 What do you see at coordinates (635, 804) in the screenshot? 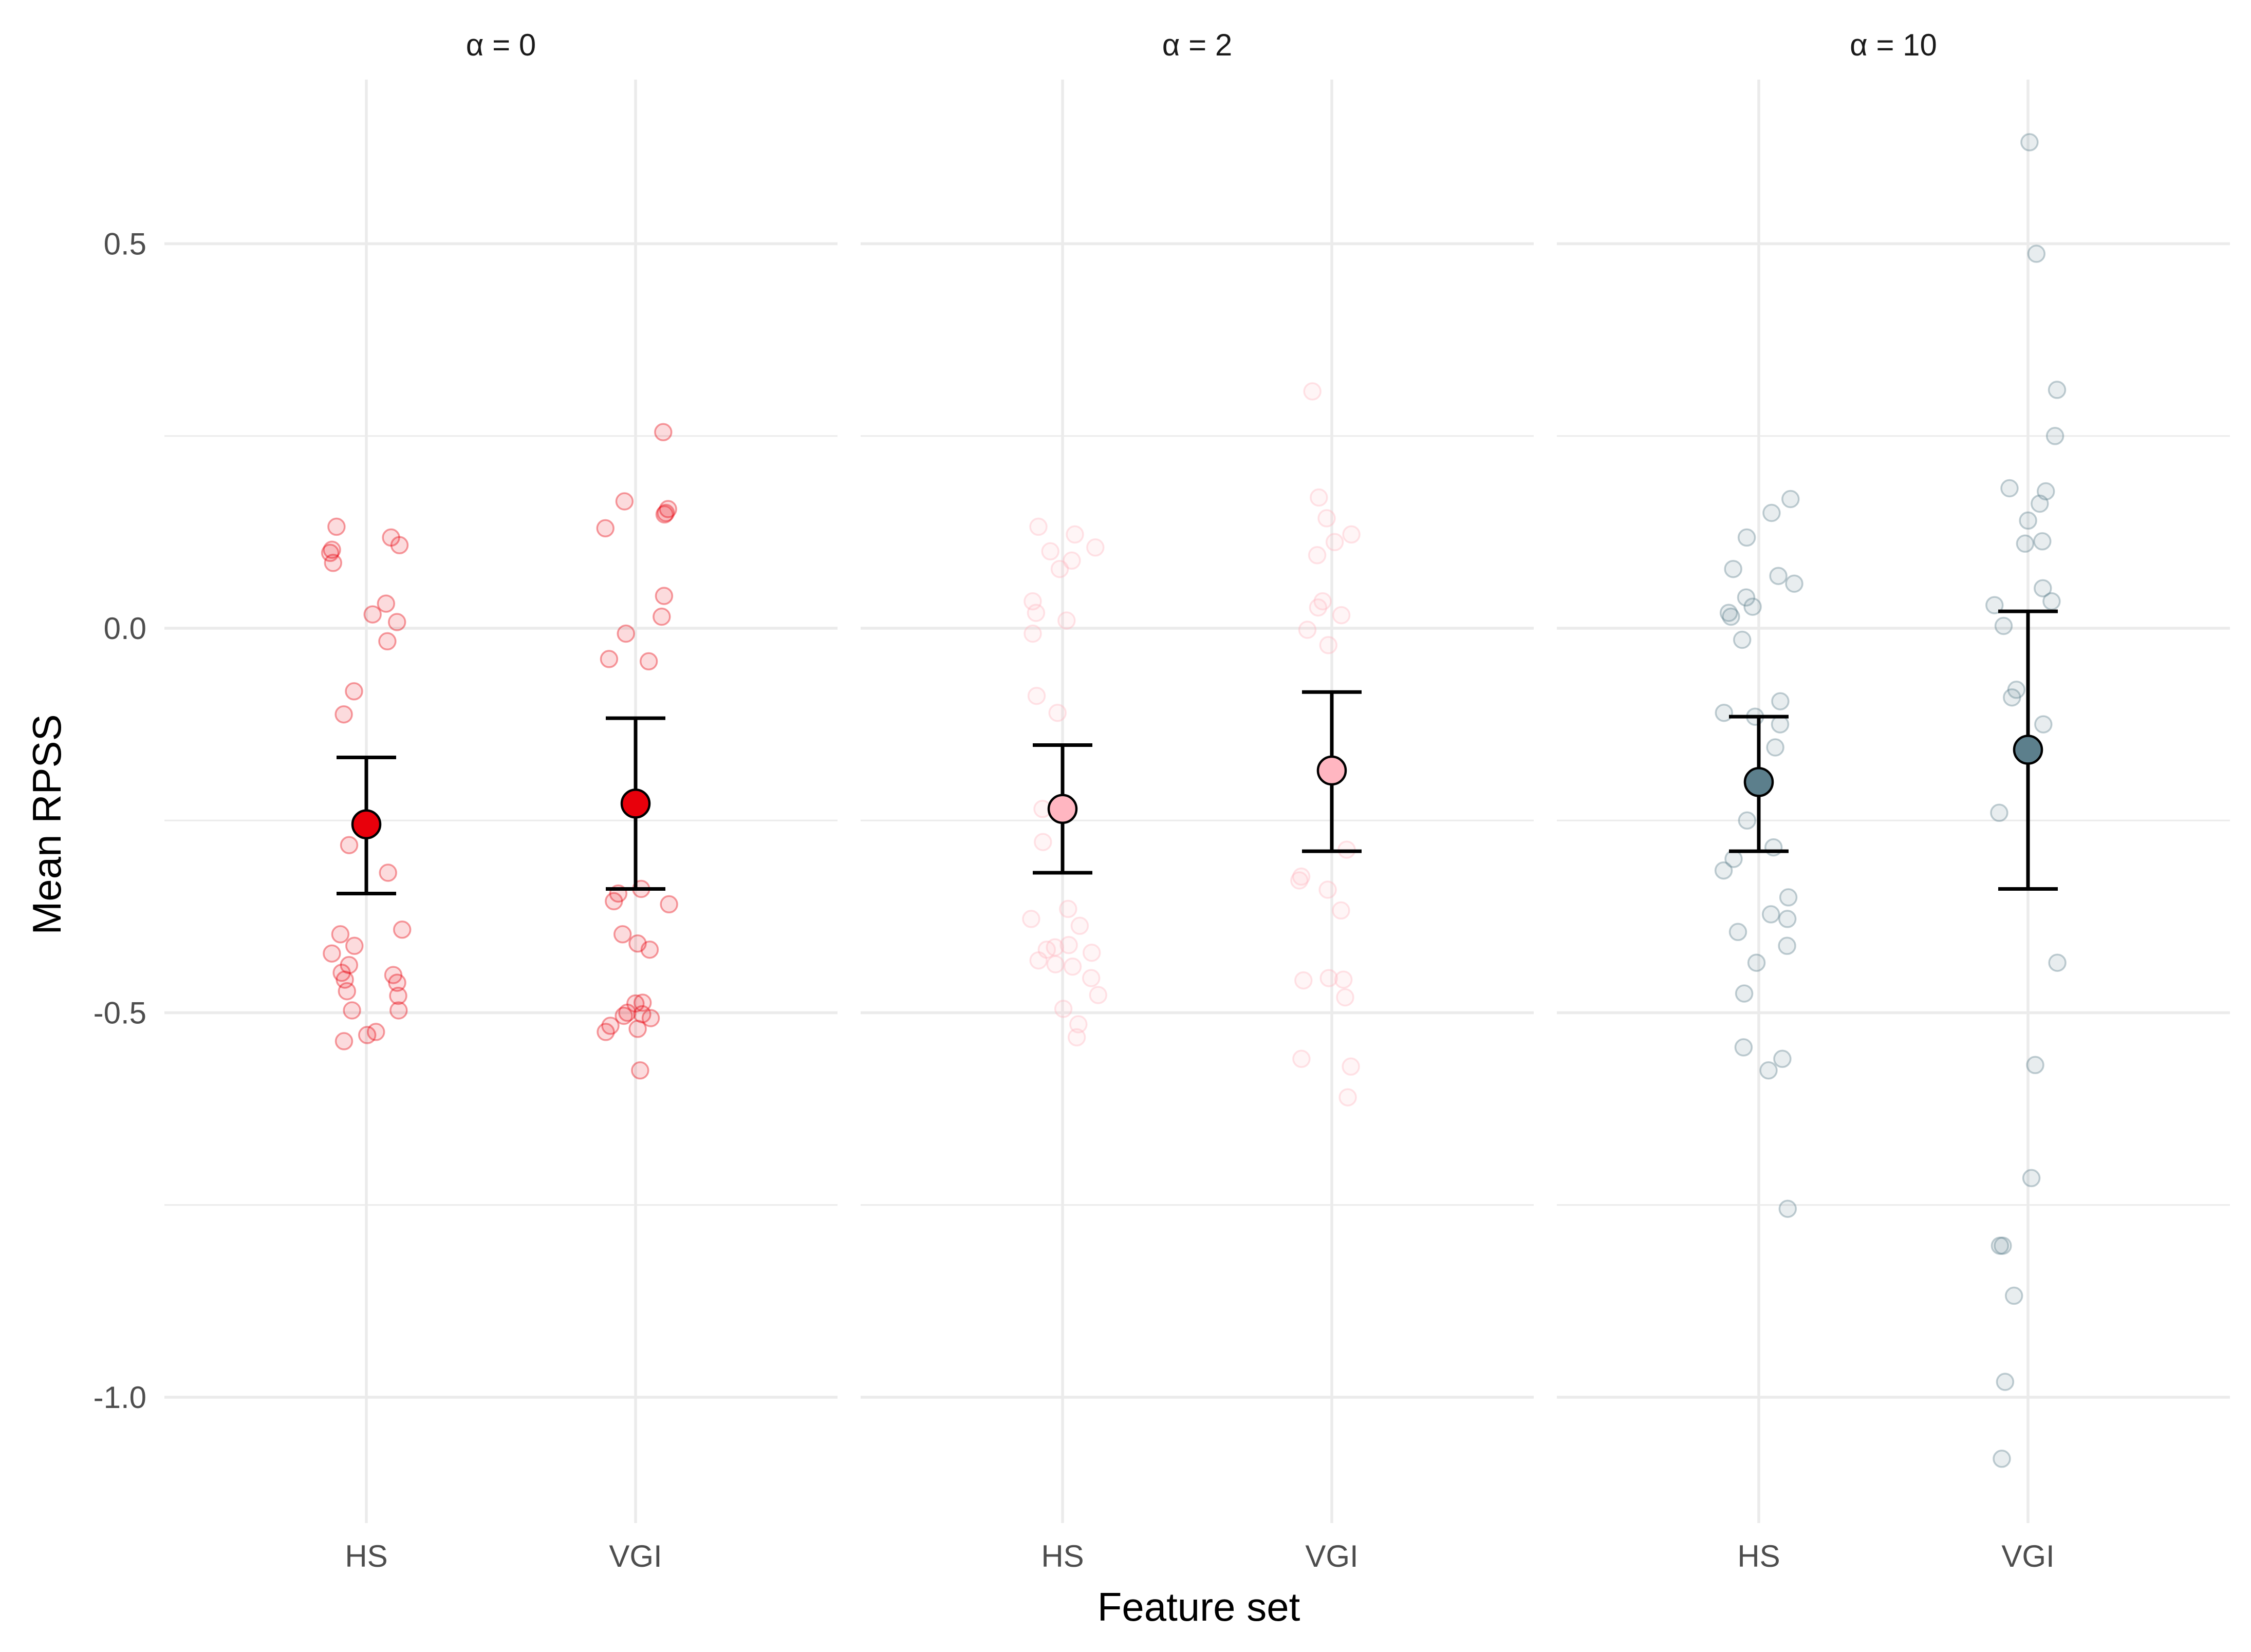
I see `mean-point` at bounding box center [635, 804].